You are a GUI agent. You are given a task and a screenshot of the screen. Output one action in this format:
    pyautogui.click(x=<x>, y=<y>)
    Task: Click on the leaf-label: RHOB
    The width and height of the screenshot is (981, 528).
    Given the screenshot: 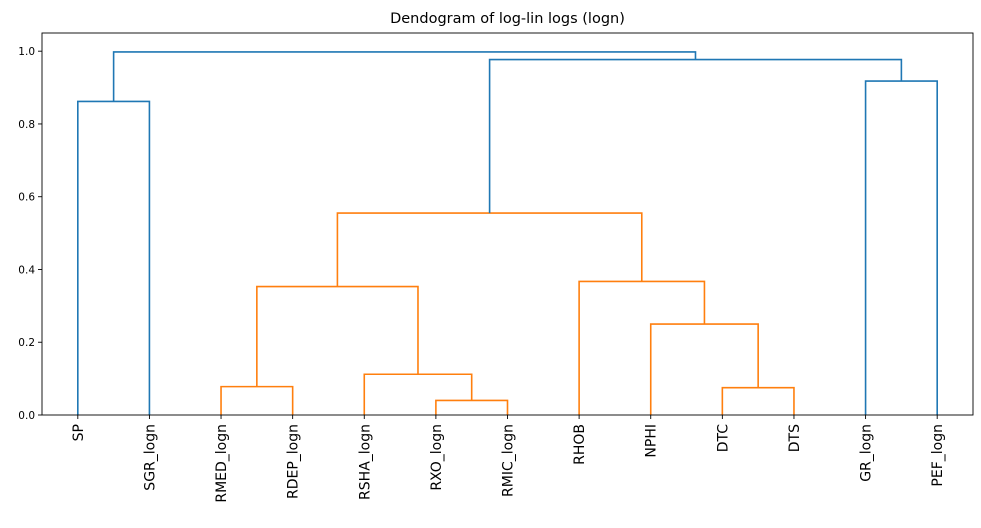 What is the action you would take?
    pyautogui.click(x=580, y=444)
    